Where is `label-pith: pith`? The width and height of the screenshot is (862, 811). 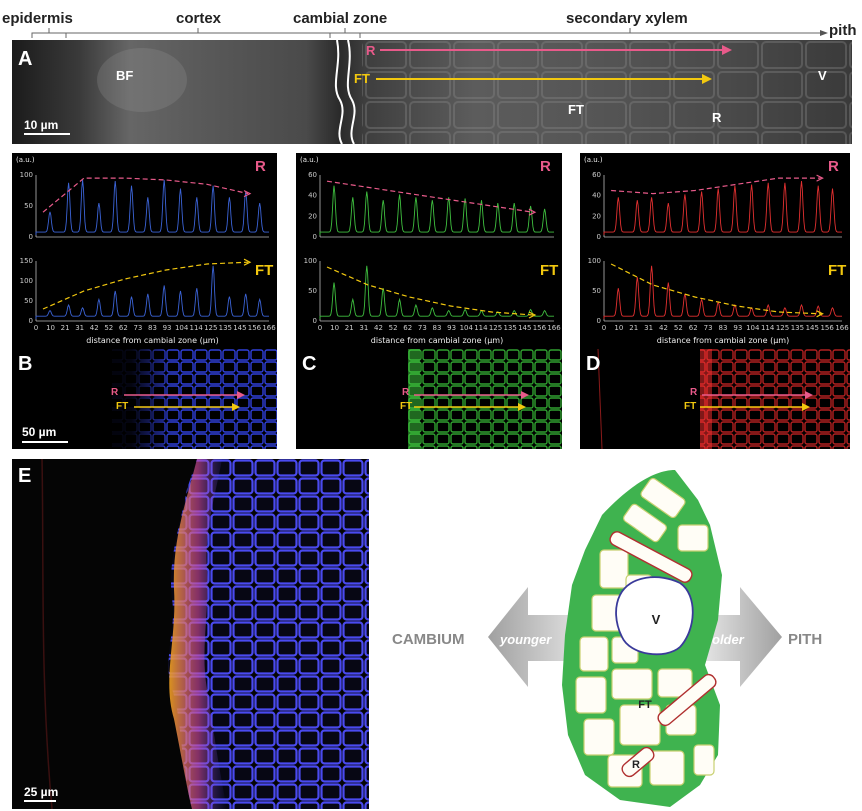 label-pith: pith is located at coordinates (843, 30).